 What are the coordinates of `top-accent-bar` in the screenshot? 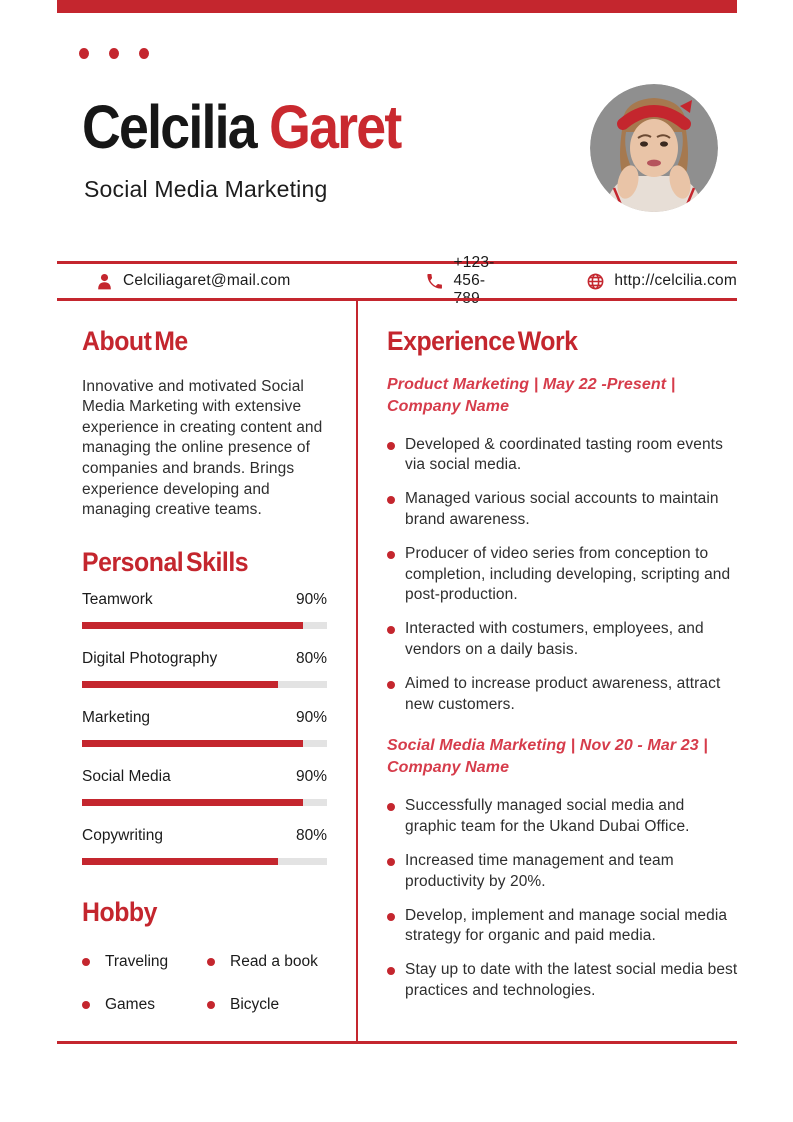 It's located at (397, 6).